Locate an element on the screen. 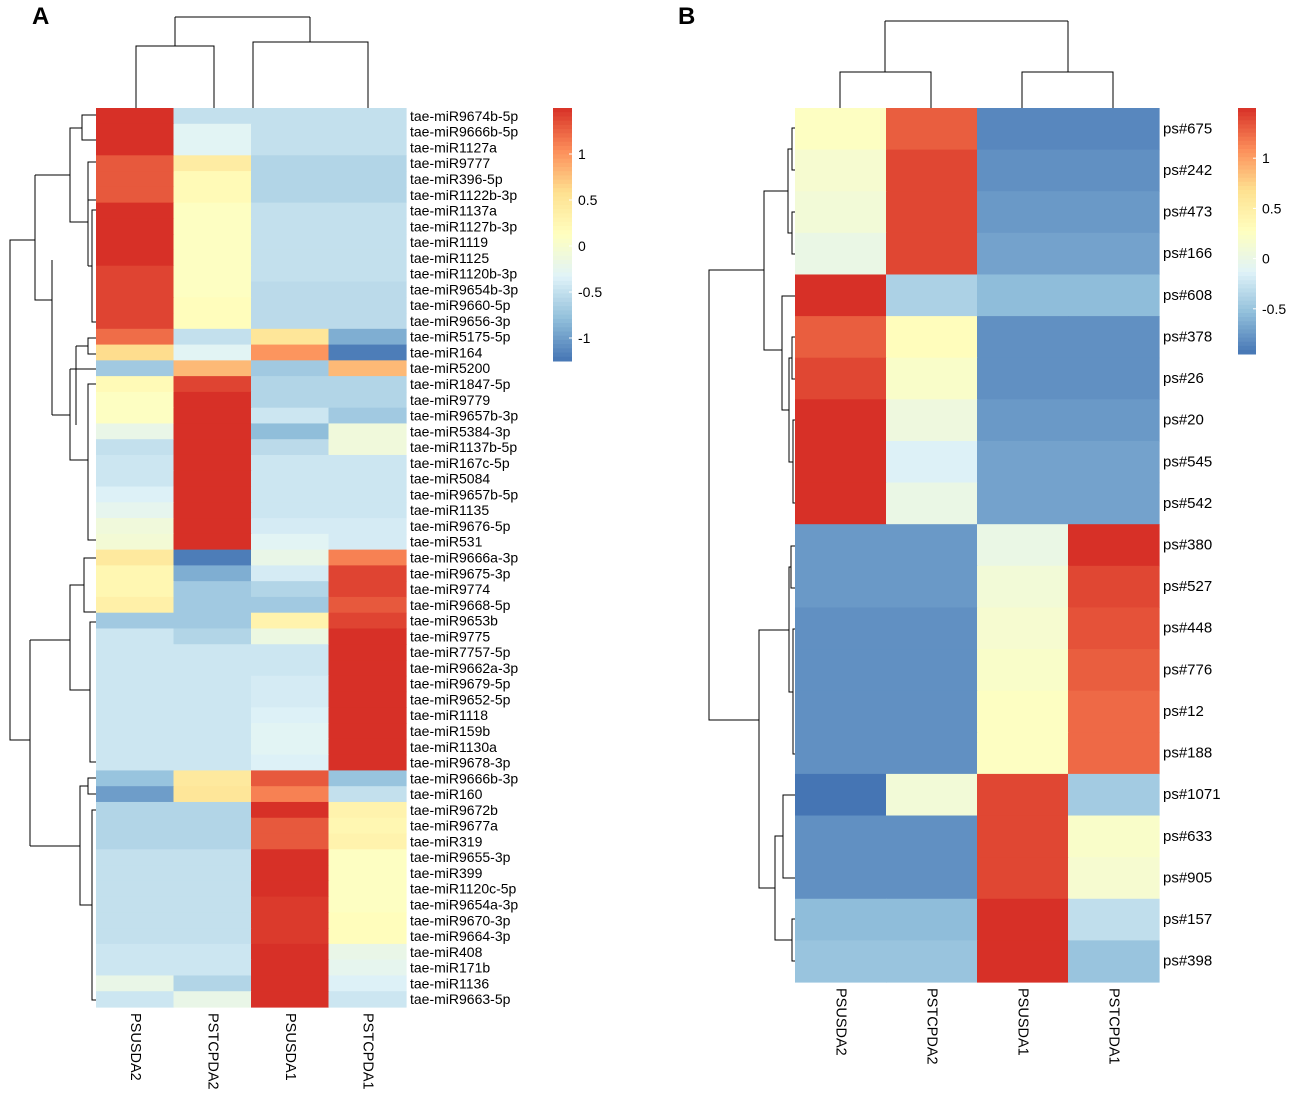 Image resolution: width=1299 pixels, height=1107 pixels. panel-letter-b: B is located at coordinates (686, 16).